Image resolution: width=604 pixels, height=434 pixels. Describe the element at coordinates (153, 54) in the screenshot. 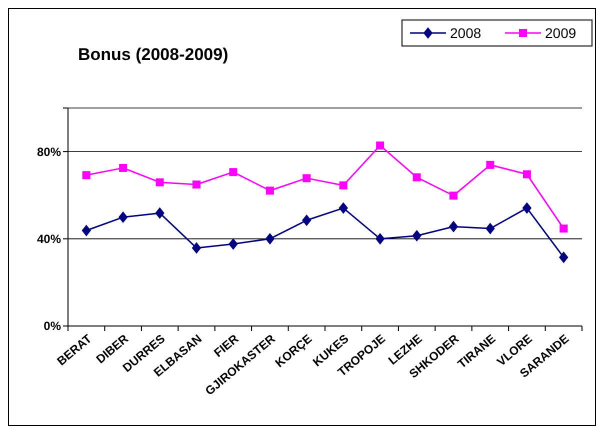

I see `chart-title: Bonus (2008-2009)` at that location.